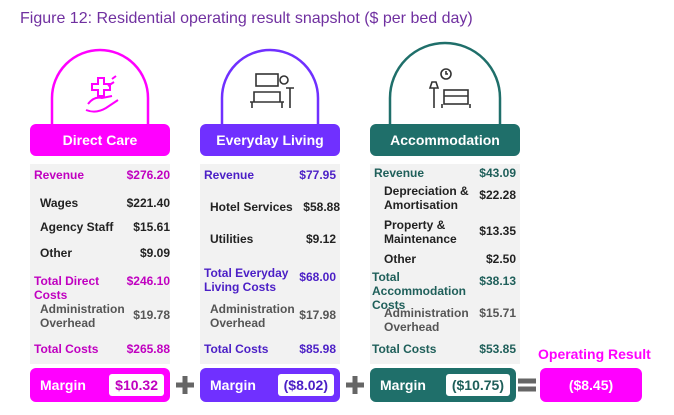  Describe the element at coordinates (305, 385) in the screenshot. I see `everyday-living-margin-value: ($8.02)` at that location.